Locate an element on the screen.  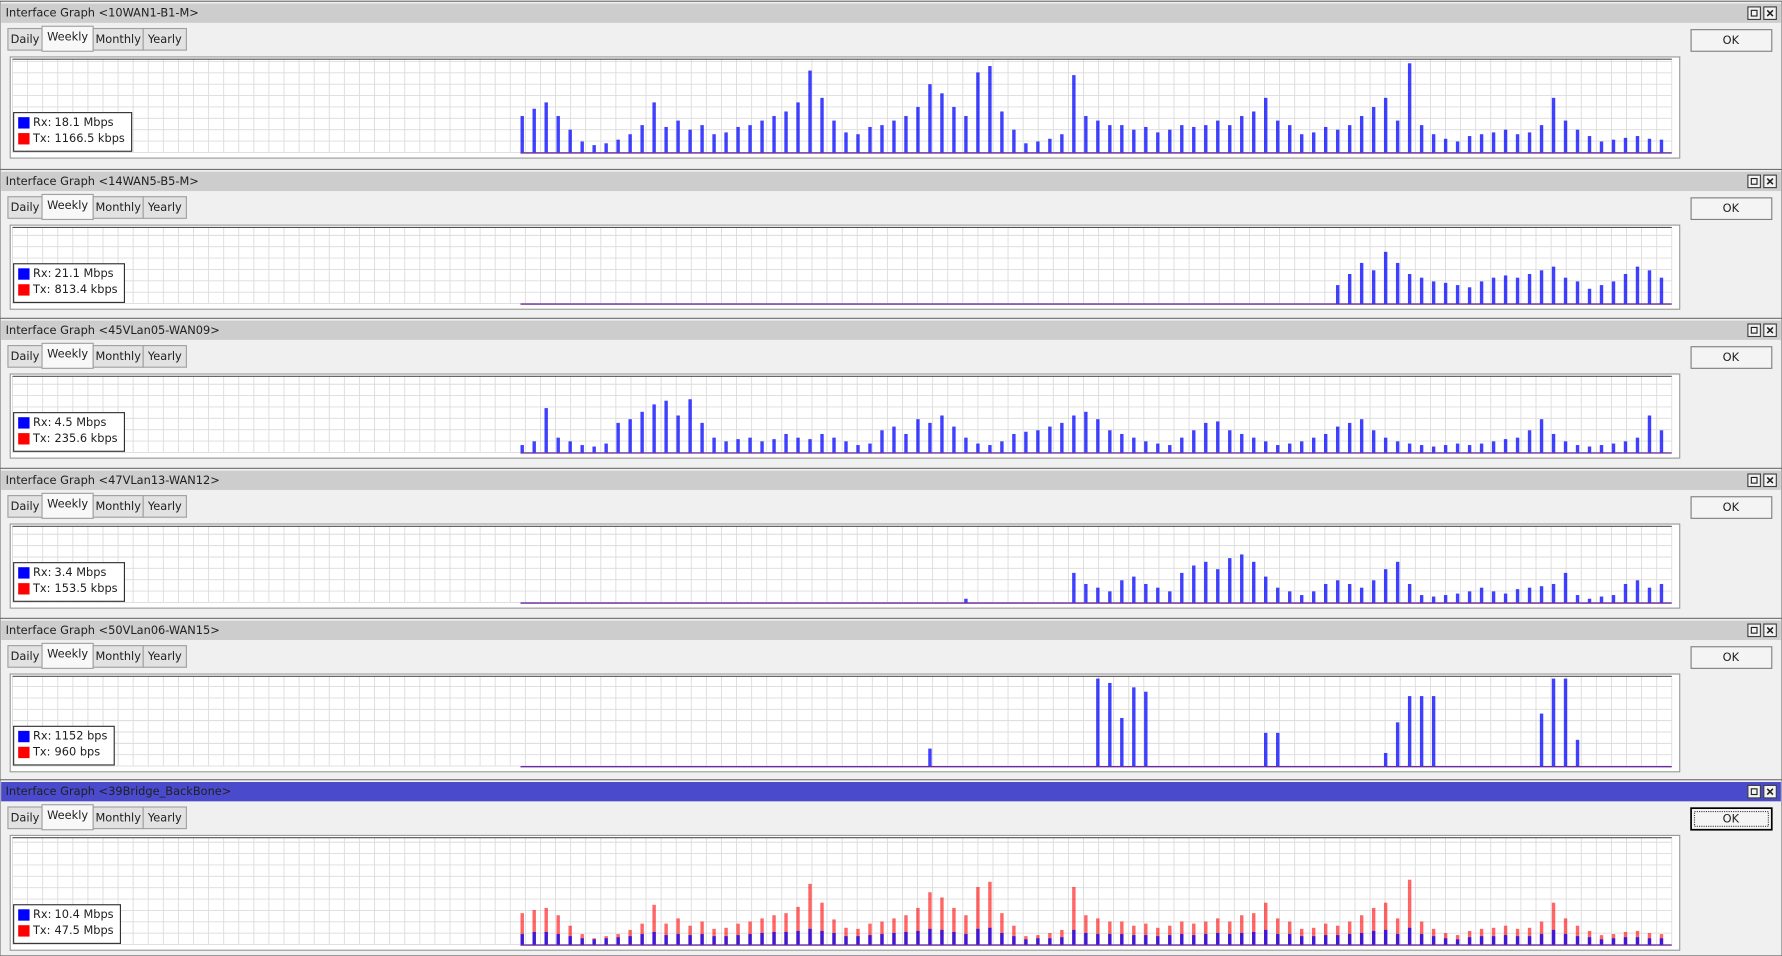
ok-focus is located at coordinates (1731, 818).